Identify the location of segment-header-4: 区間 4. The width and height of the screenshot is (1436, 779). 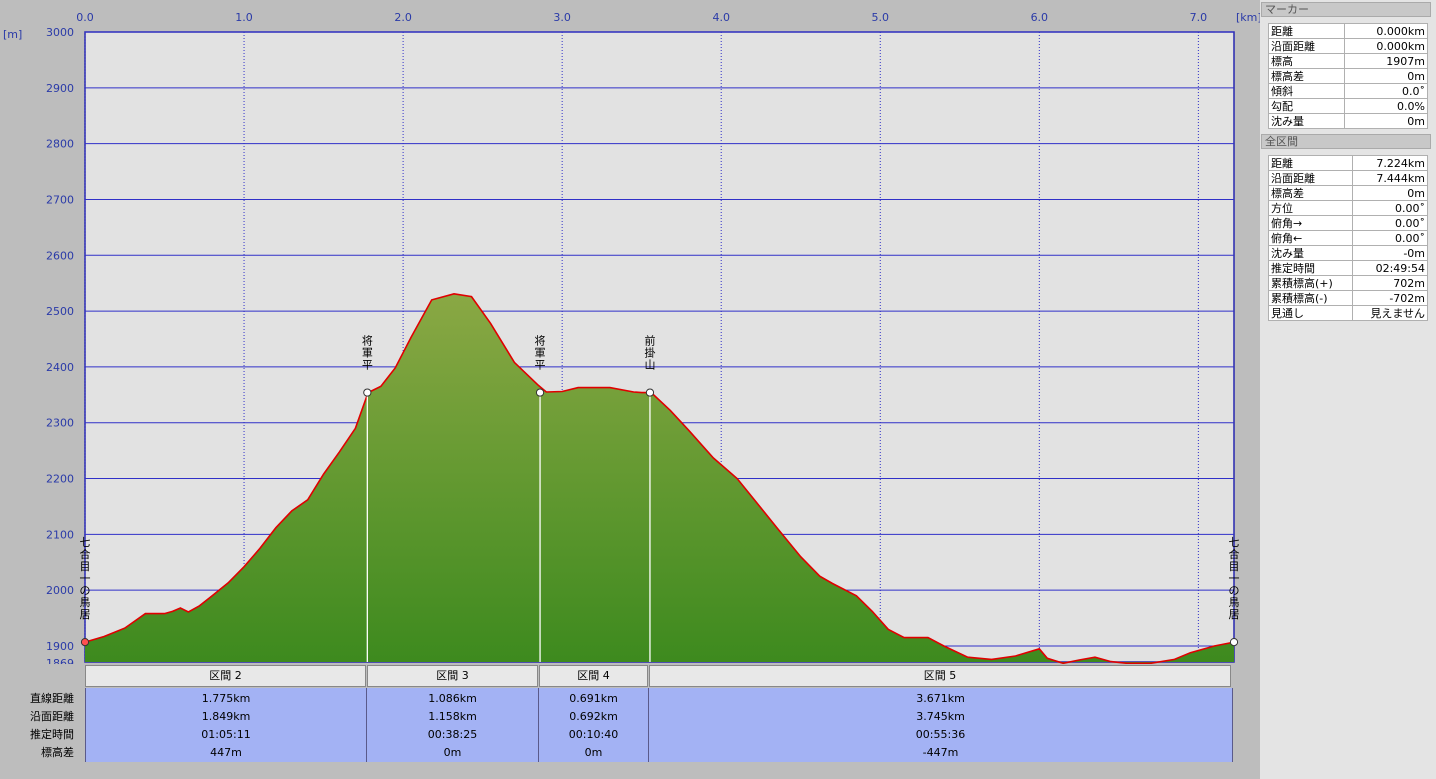
(593, 676).